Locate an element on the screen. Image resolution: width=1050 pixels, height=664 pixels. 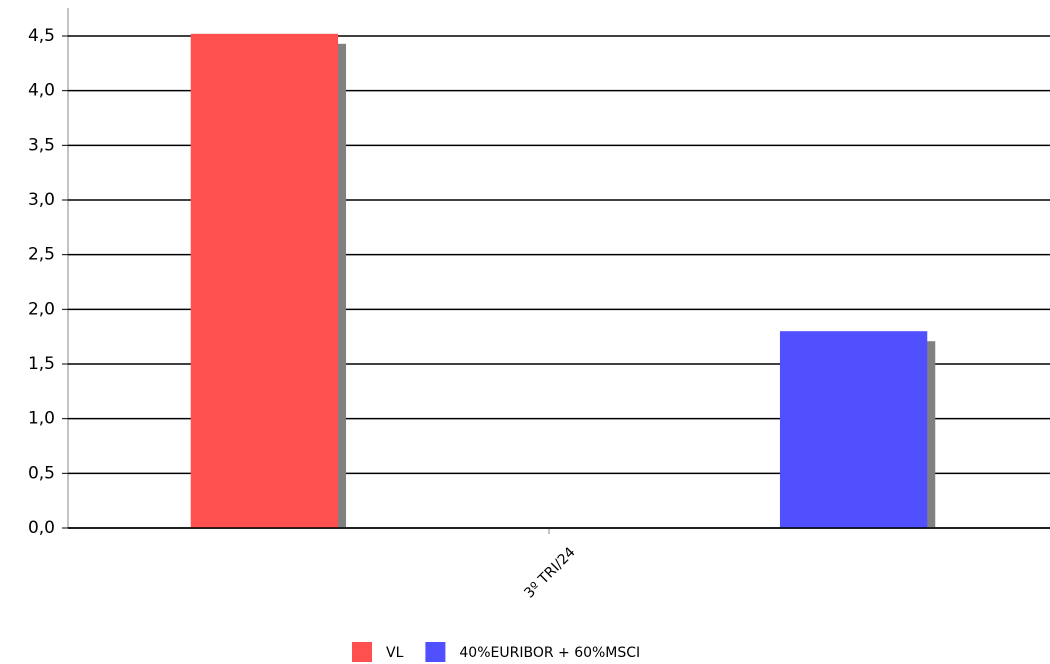
y-tick-label: 4,0 is located at coordinates (41, 91).